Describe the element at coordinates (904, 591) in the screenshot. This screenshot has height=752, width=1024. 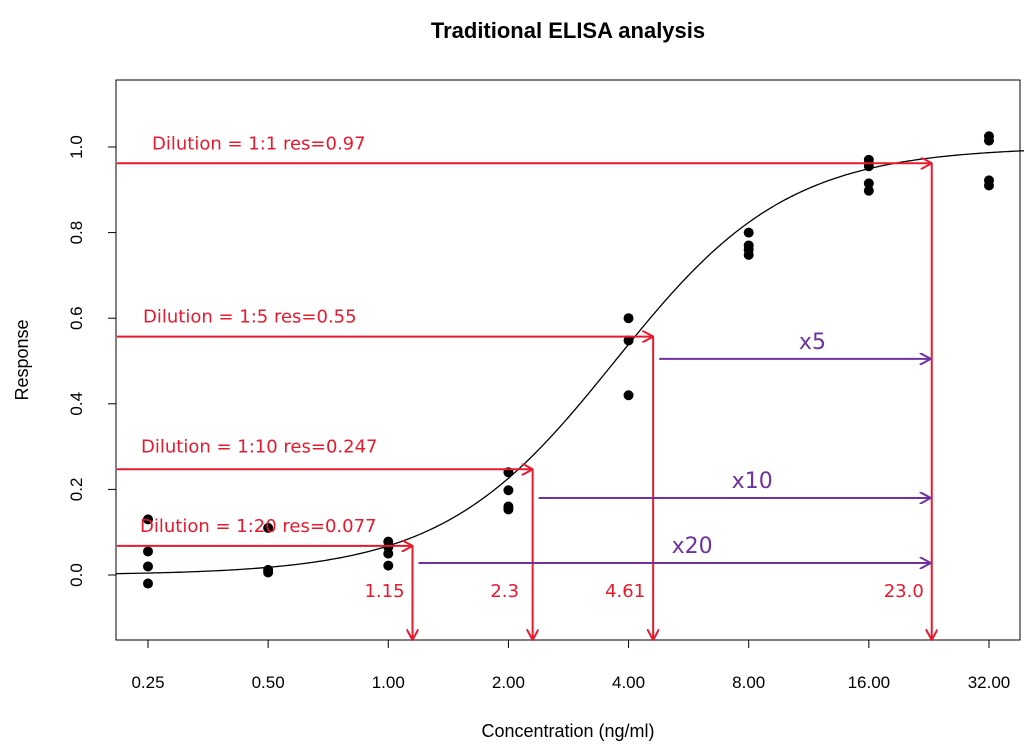
I see `concentration-value-label: 23.0` at that location.